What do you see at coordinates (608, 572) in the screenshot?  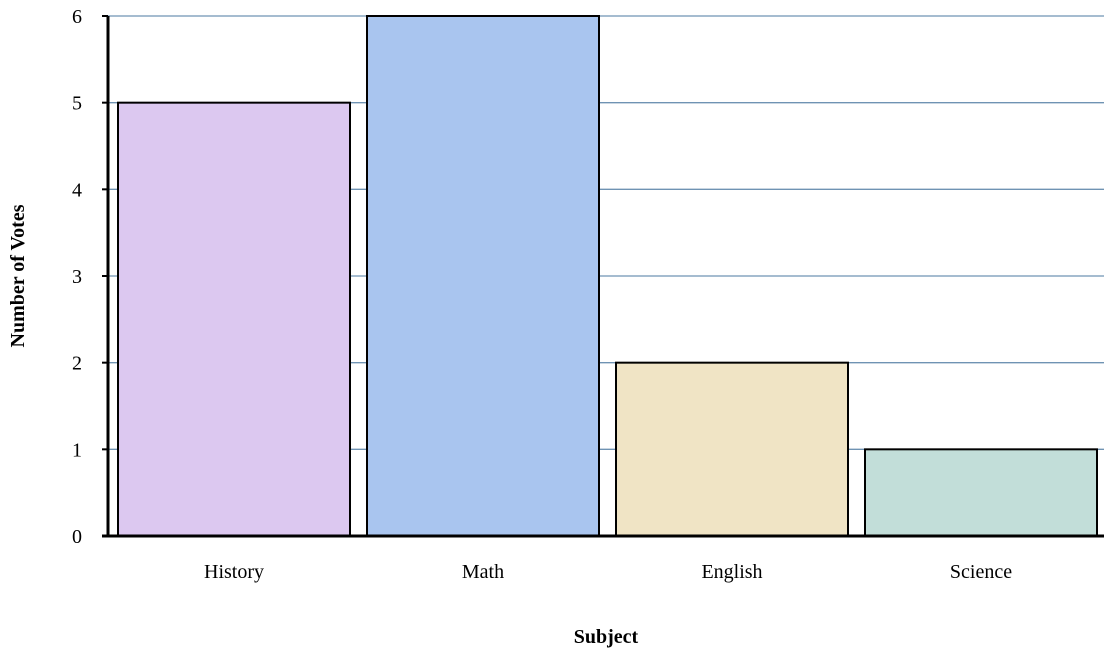 I see `x-axis-ticks: History Math English Science` at bounding box center [608, 572].